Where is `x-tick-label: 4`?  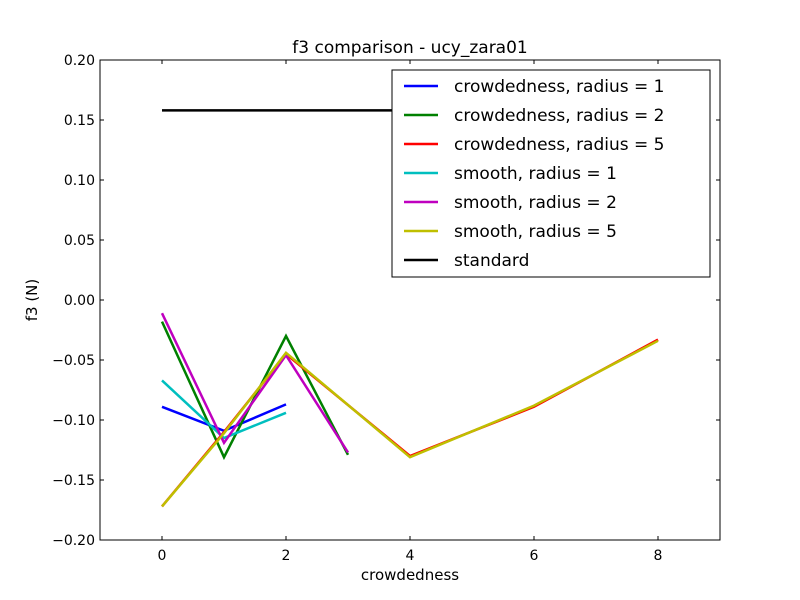
x-tick-label: 4 is located at coordinates (410, 556).